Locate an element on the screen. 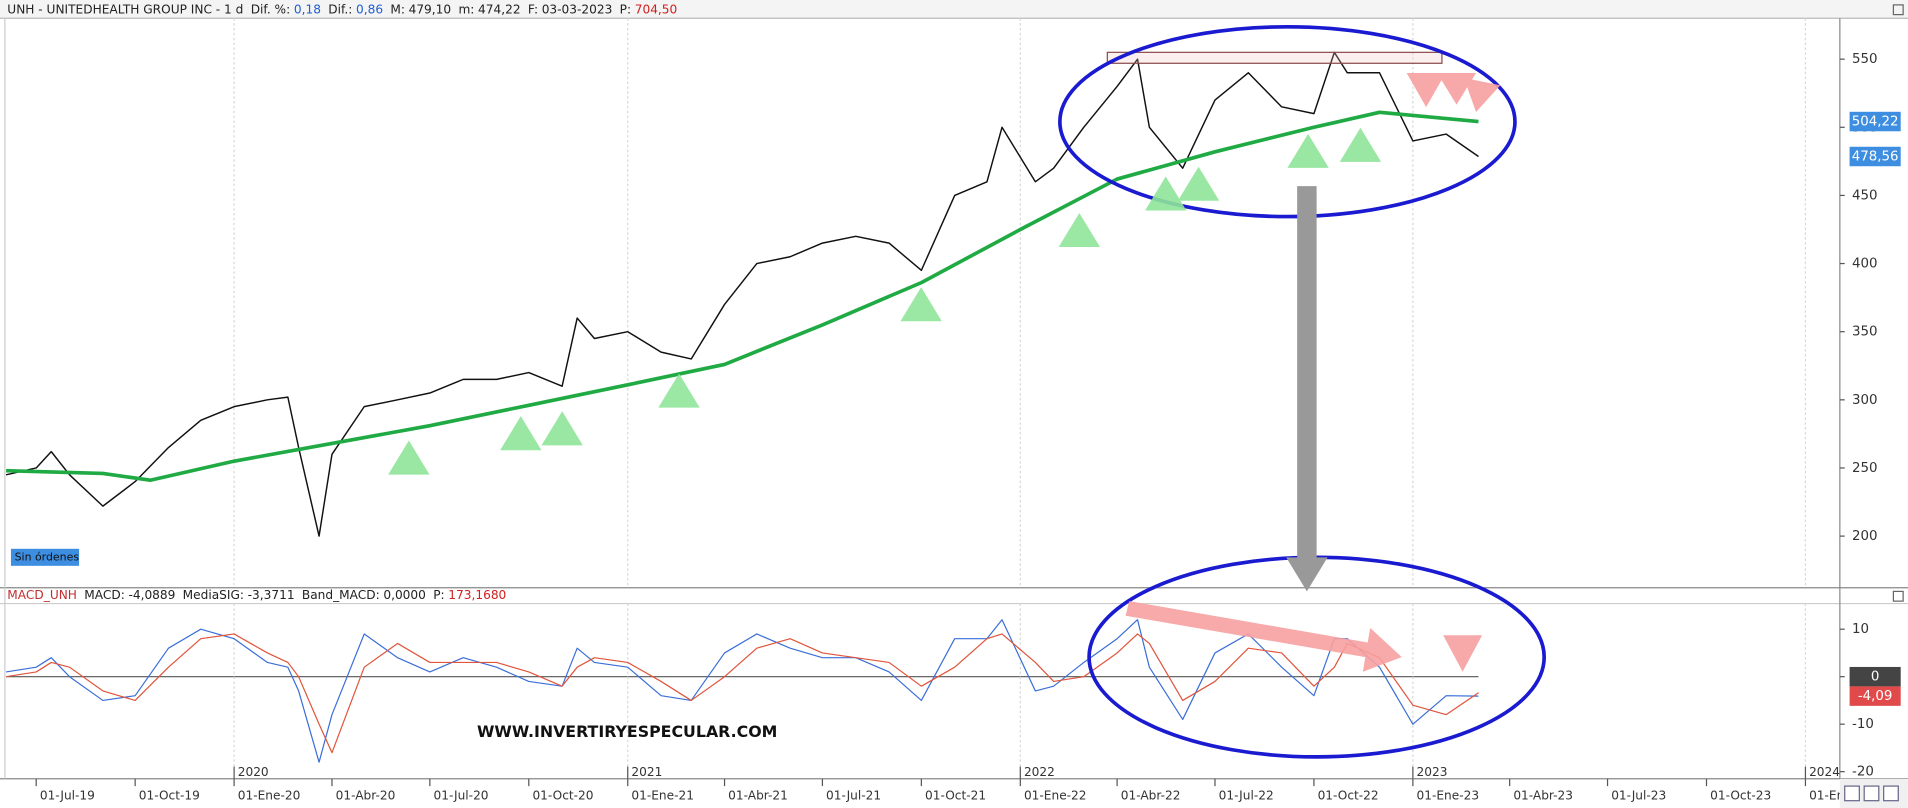 This screenshot has height=808, width=1908. header-field-label: M: is located at coordinates (397, 9).